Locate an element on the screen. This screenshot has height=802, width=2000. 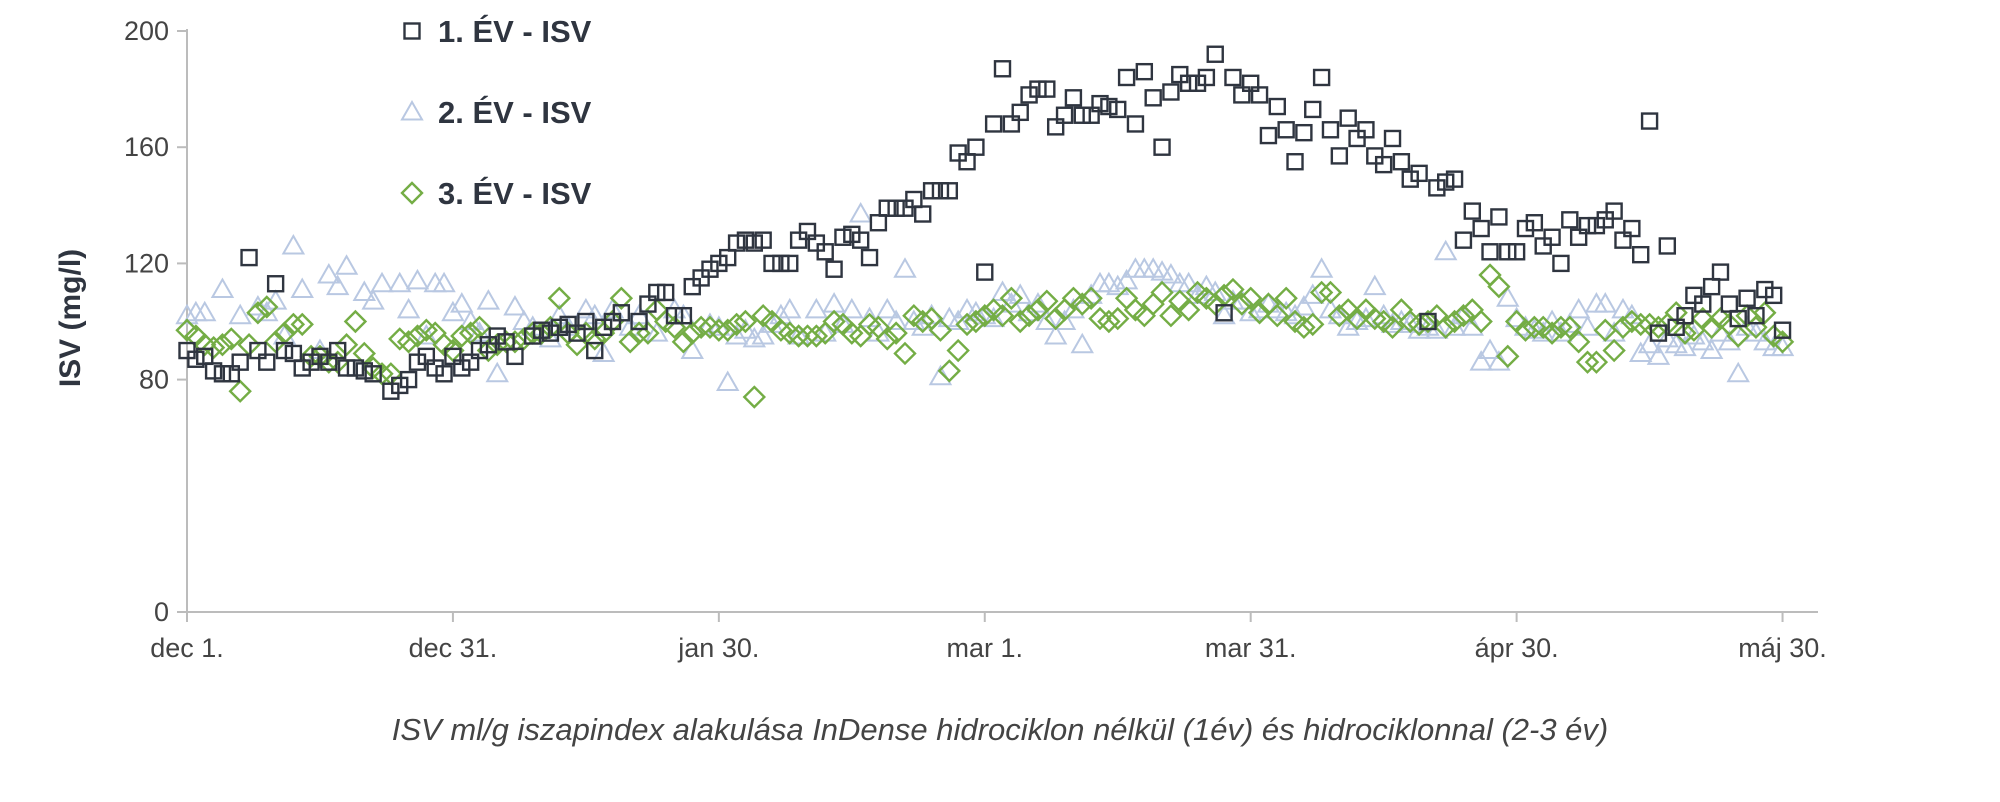
series-3-points is located at coordinates (985, 336).